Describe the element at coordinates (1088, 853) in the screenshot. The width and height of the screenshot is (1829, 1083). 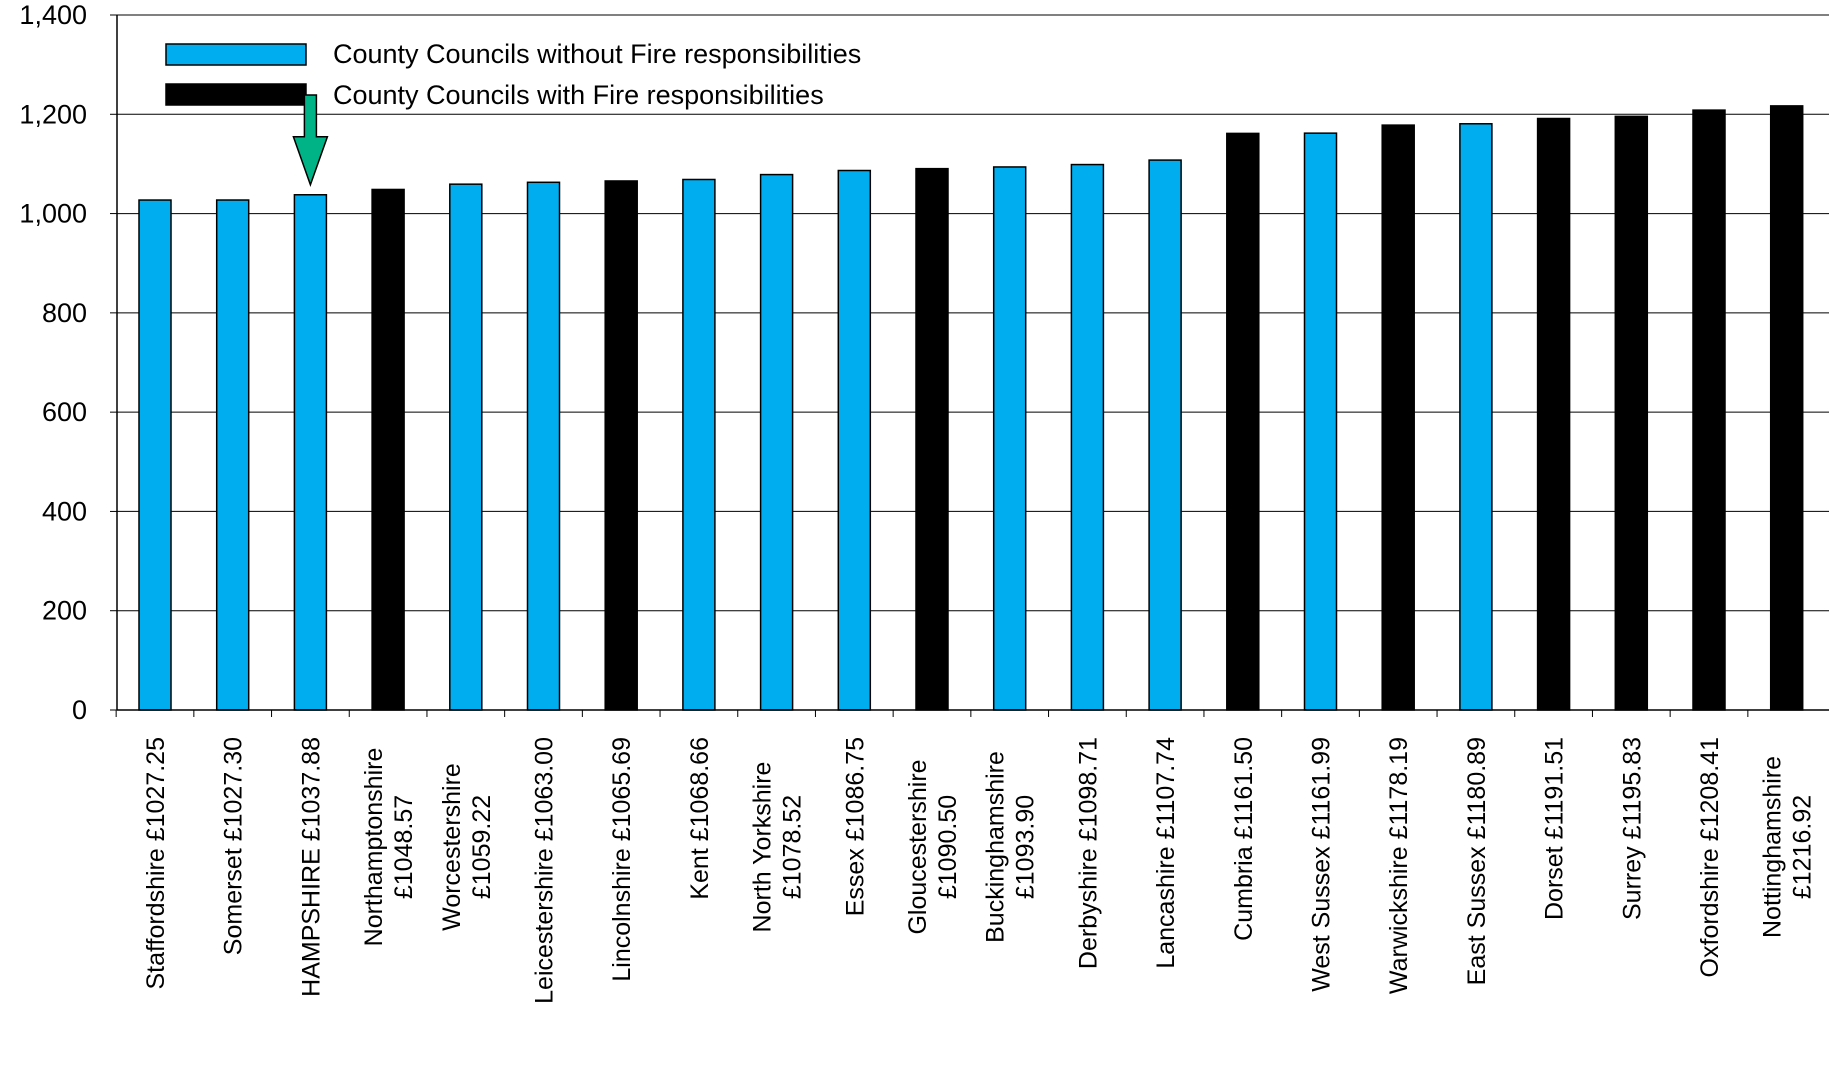
I see `x-tick-label: Derbyshire £1098.71` at that location.